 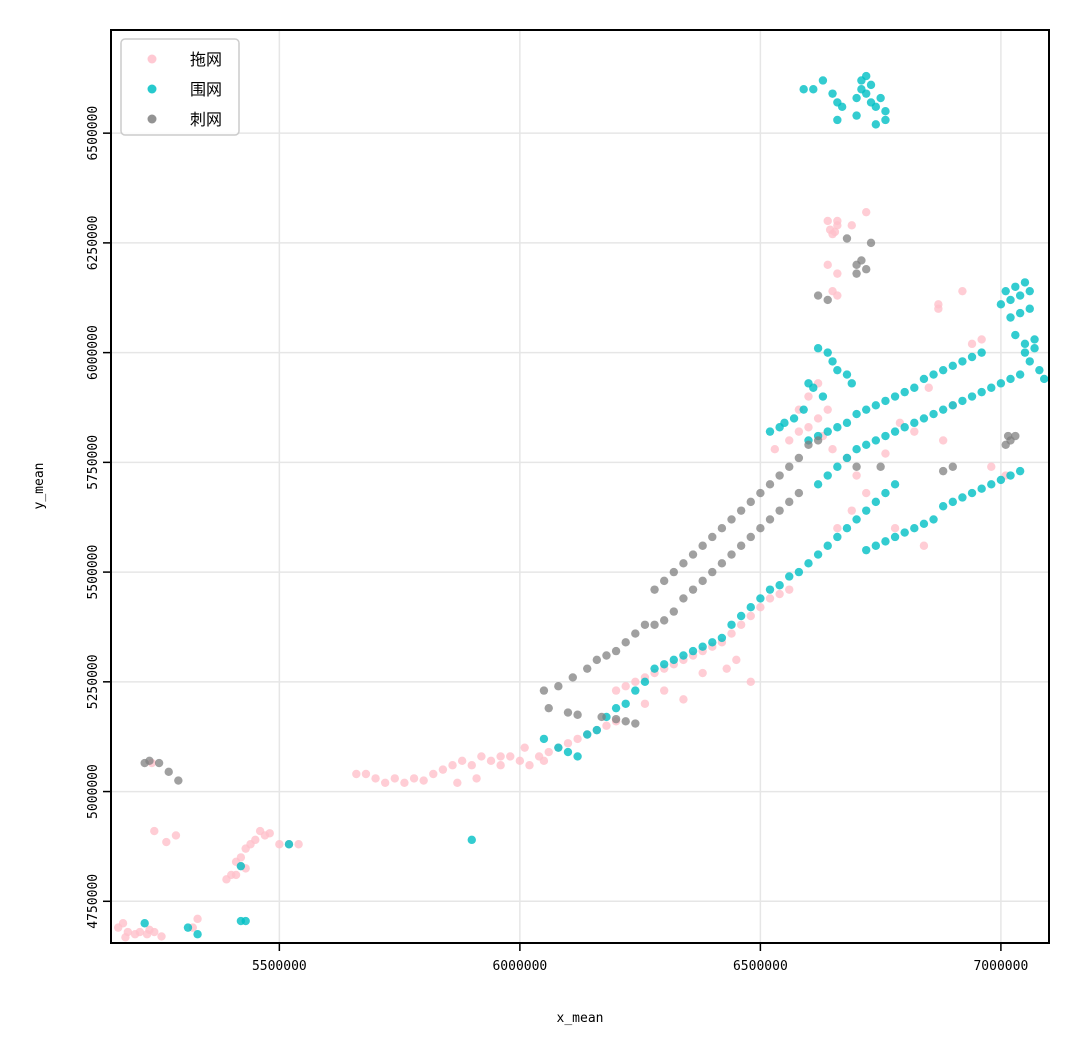 I want to click on y-tick-label: 5750000, so click(x=93, y=462).